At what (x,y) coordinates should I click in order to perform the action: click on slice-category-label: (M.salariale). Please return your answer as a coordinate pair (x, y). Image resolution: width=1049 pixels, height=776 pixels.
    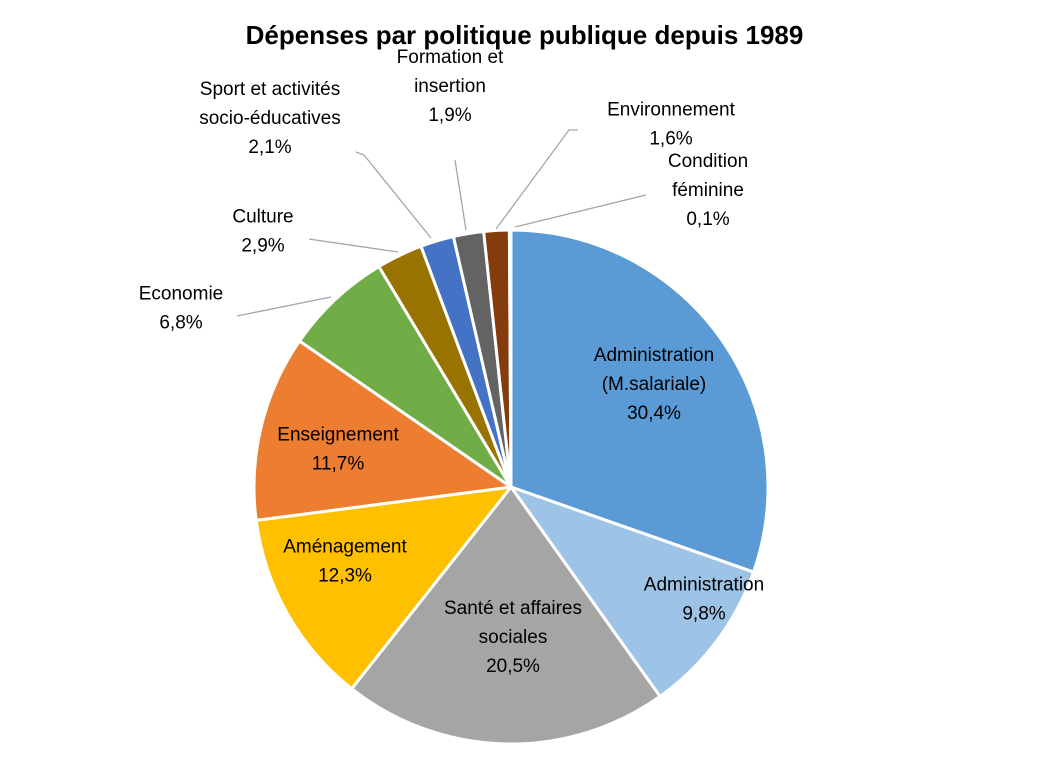
    Looking at the image, I should click on (654, 384).